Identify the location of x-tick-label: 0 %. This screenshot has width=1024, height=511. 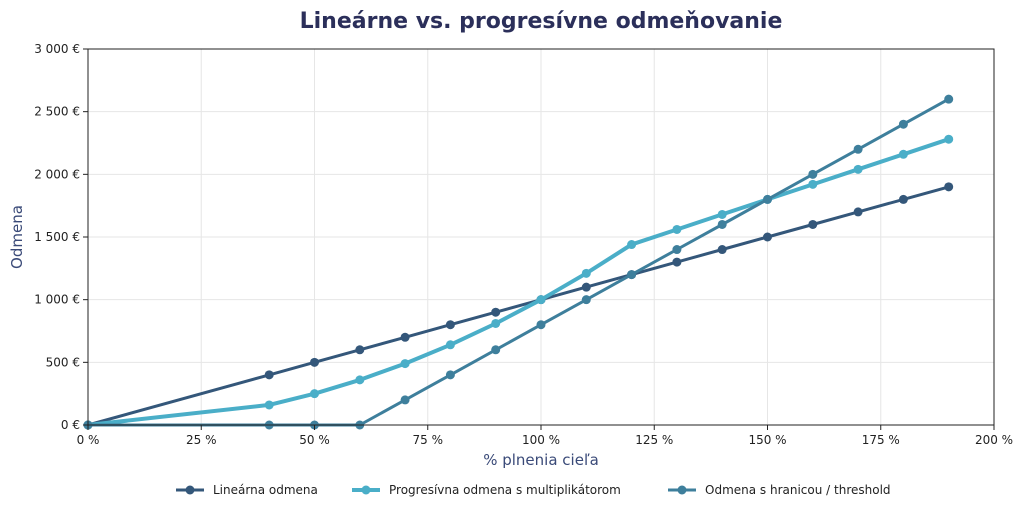
(88, 440).